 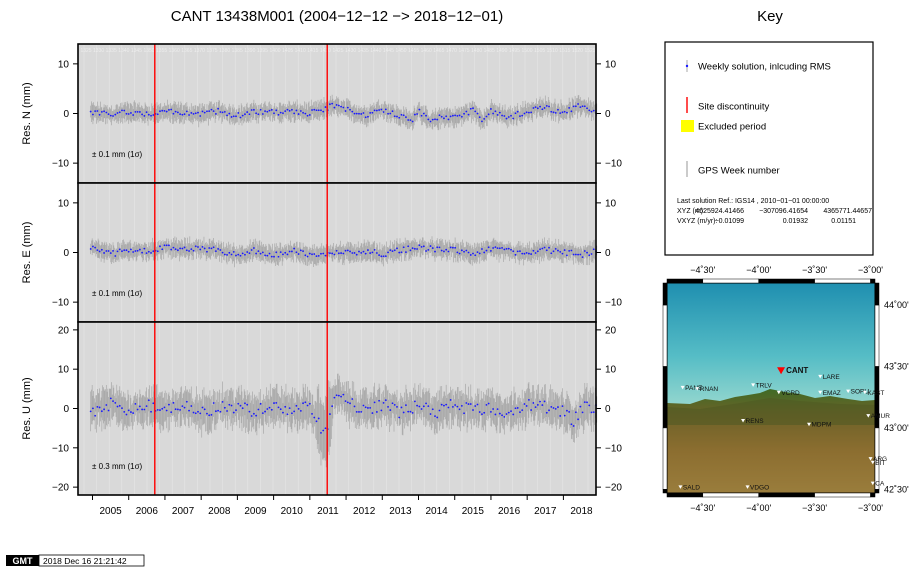 I want to click on x-year-label: 2006, so click(x=147, y=511).